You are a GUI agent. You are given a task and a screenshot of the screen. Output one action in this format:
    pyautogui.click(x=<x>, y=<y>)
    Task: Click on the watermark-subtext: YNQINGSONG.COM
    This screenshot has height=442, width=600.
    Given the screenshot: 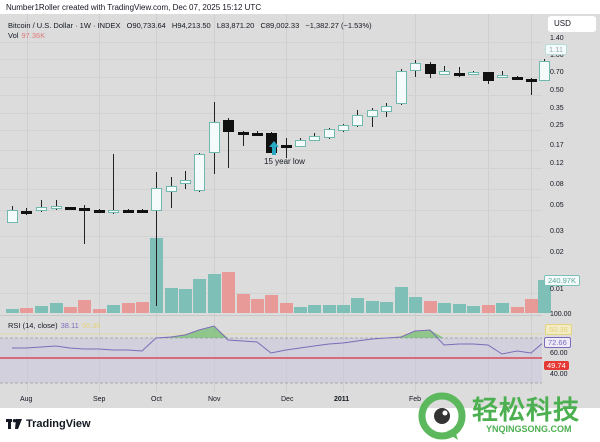 What is the action you would take?
    pyautogui.click(x=529, y=429)
    